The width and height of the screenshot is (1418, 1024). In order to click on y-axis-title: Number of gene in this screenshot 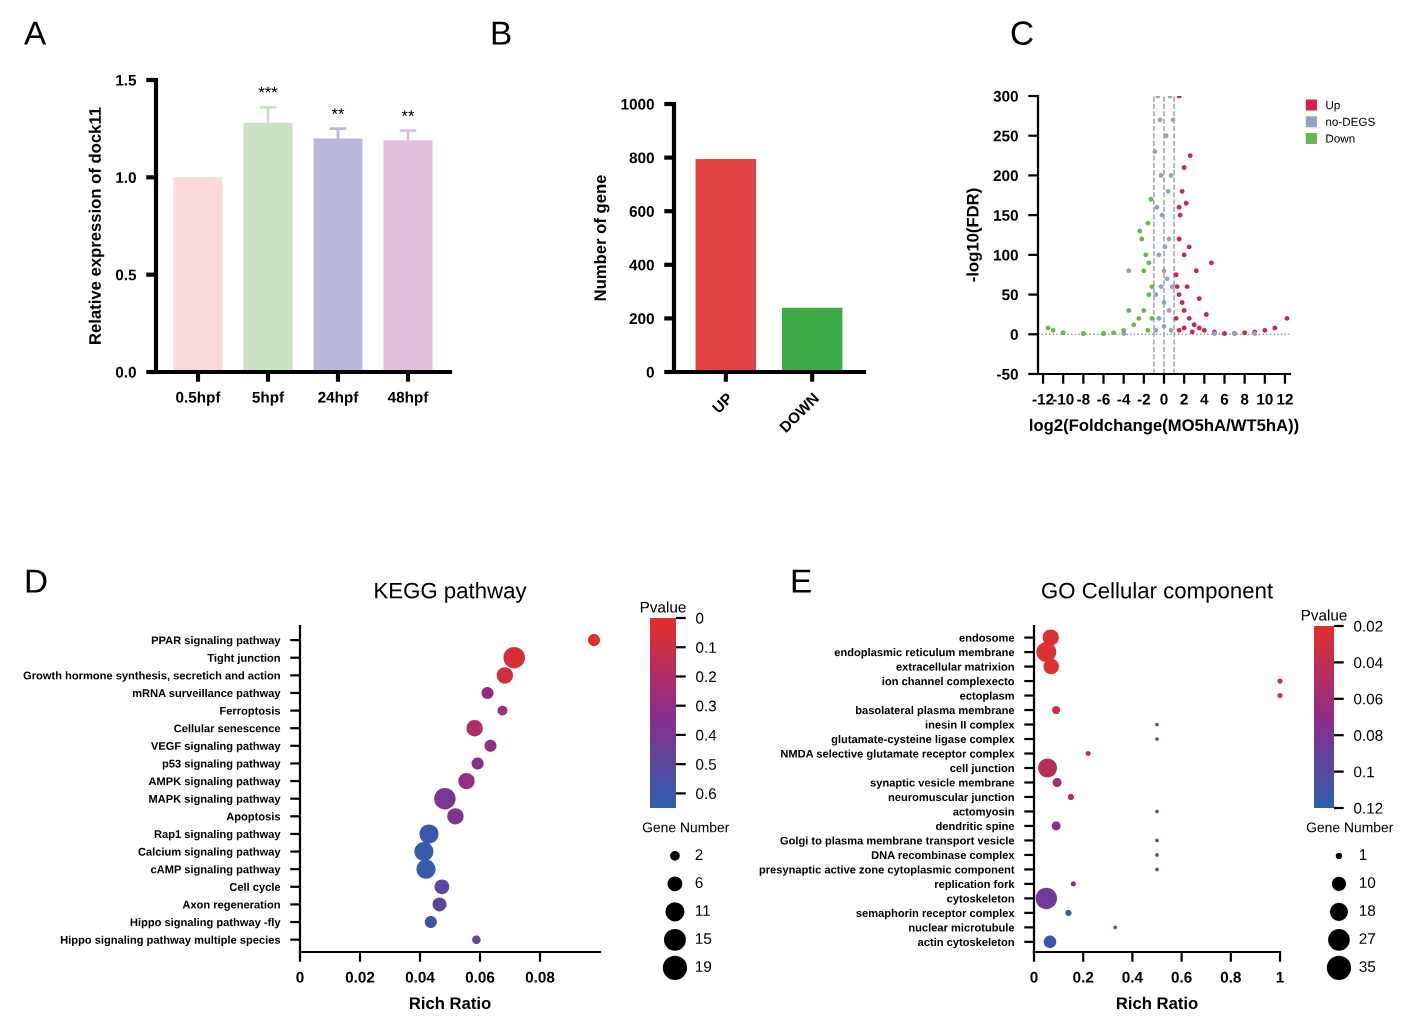, I will do `click(601, 238)`.